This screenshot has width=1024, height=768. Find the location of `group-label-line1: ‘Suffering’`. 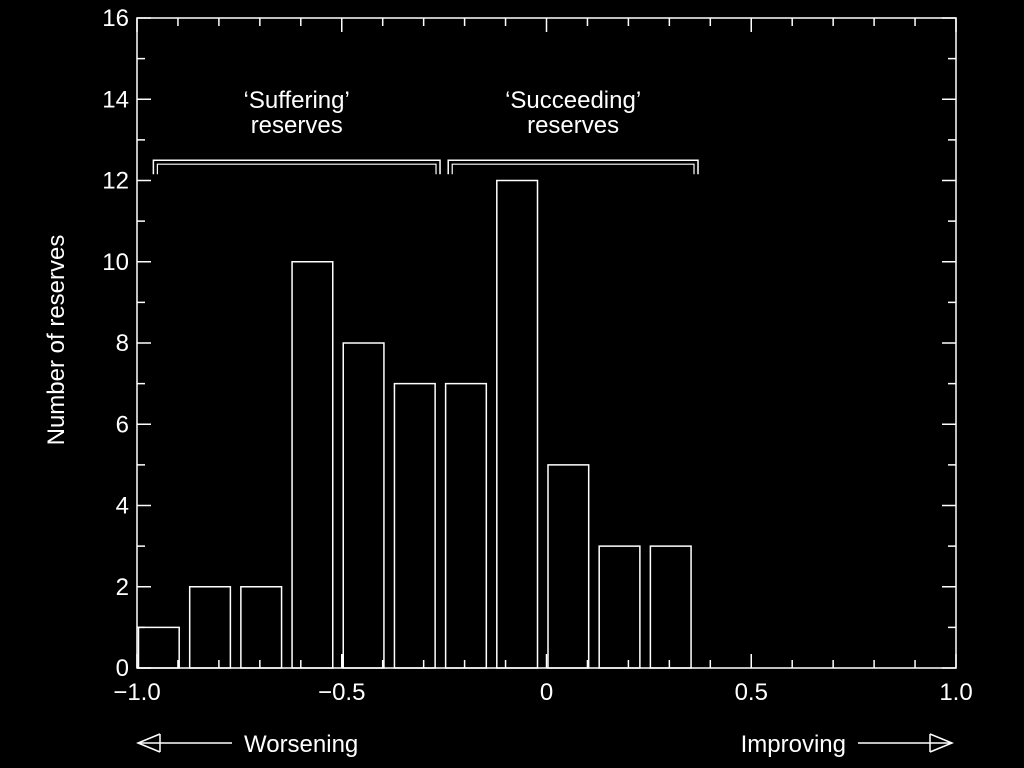

group-label-line1: ‘Suffering’ is located at coordinates (297, 100).